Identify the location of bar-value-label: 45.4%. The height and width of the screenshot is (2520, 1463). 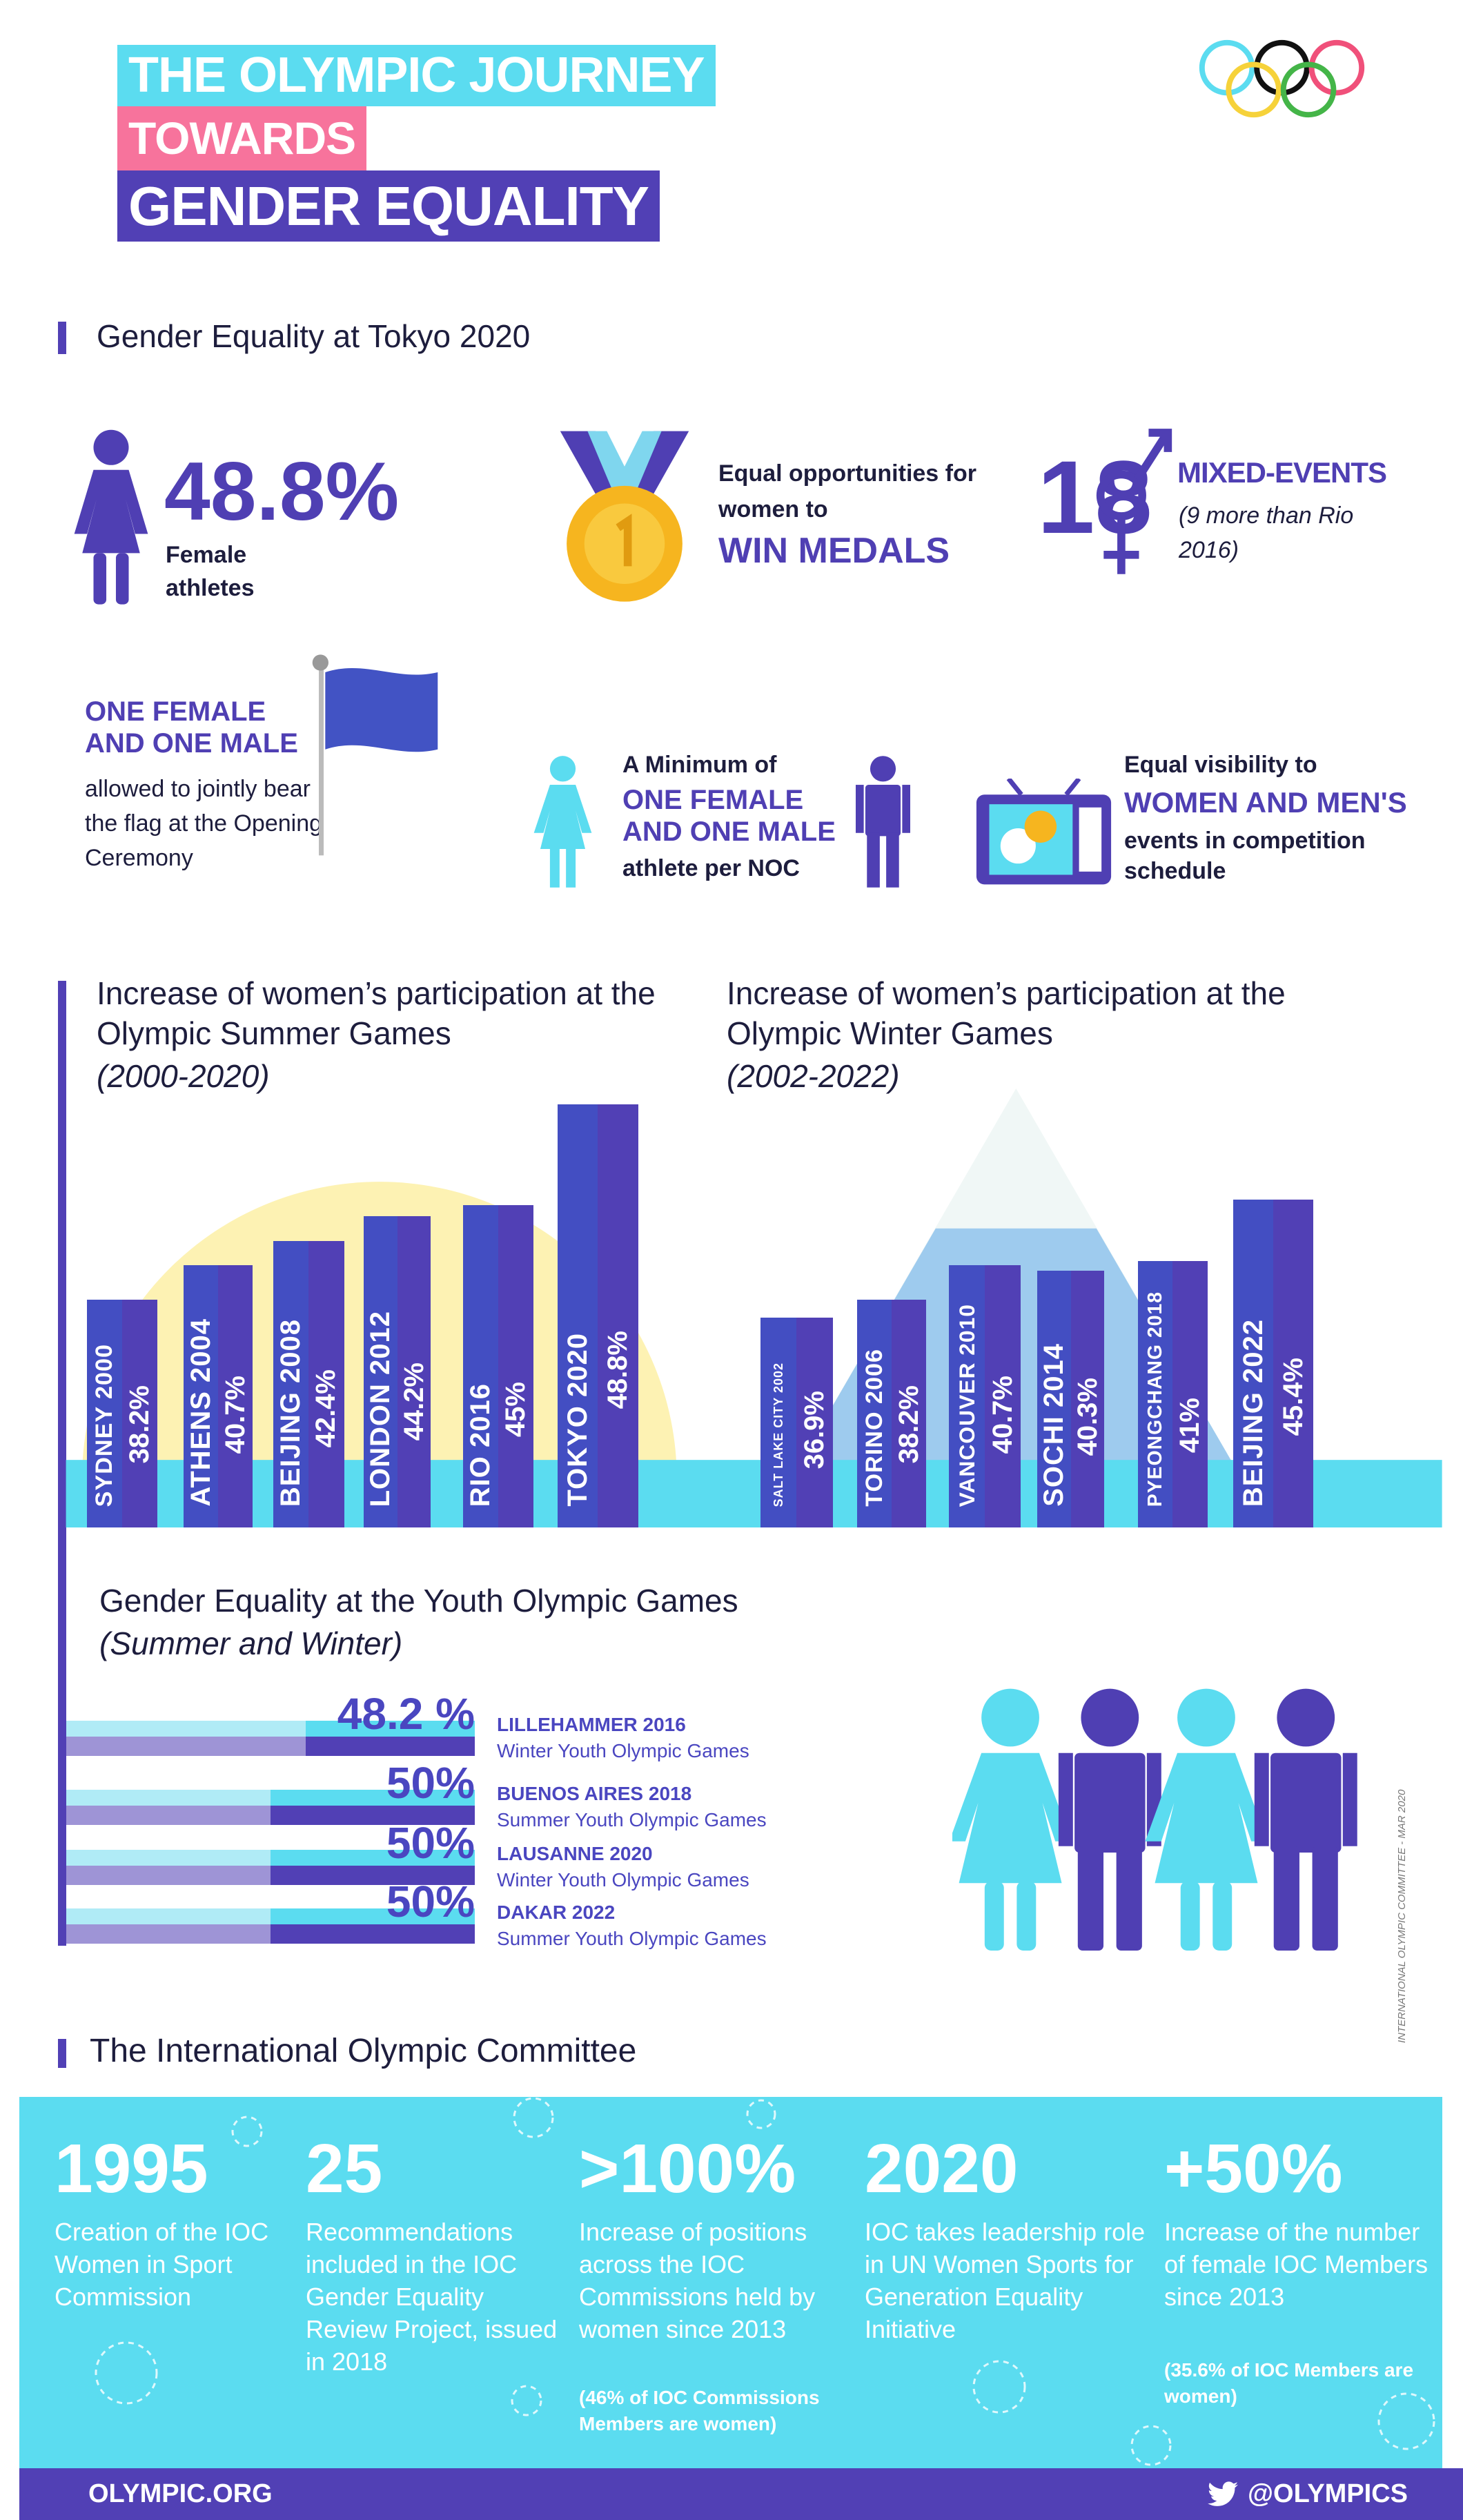
(1293, 1396).